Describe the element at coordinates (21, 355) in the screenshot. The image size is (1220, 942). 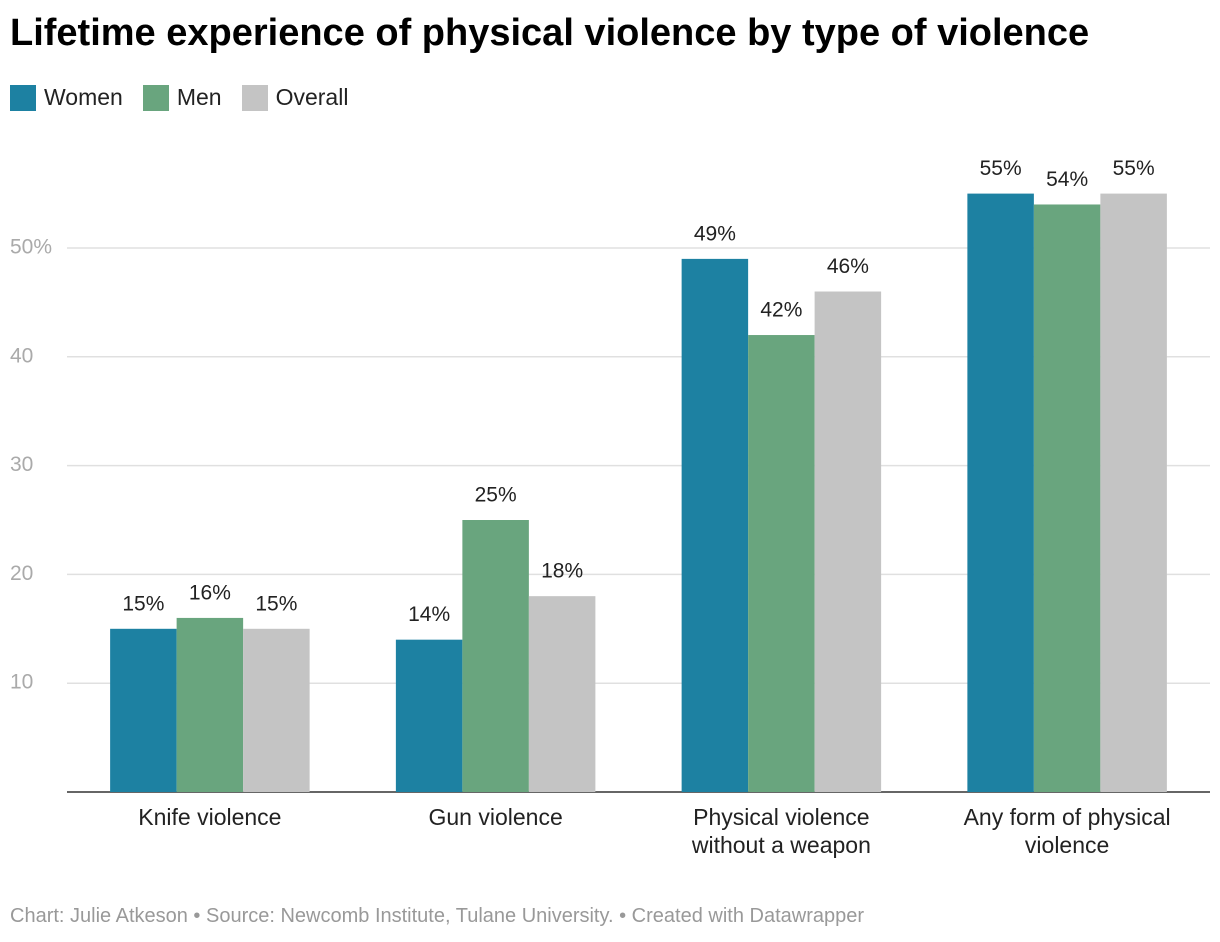
I see `y-tick-label: 40` at that location.